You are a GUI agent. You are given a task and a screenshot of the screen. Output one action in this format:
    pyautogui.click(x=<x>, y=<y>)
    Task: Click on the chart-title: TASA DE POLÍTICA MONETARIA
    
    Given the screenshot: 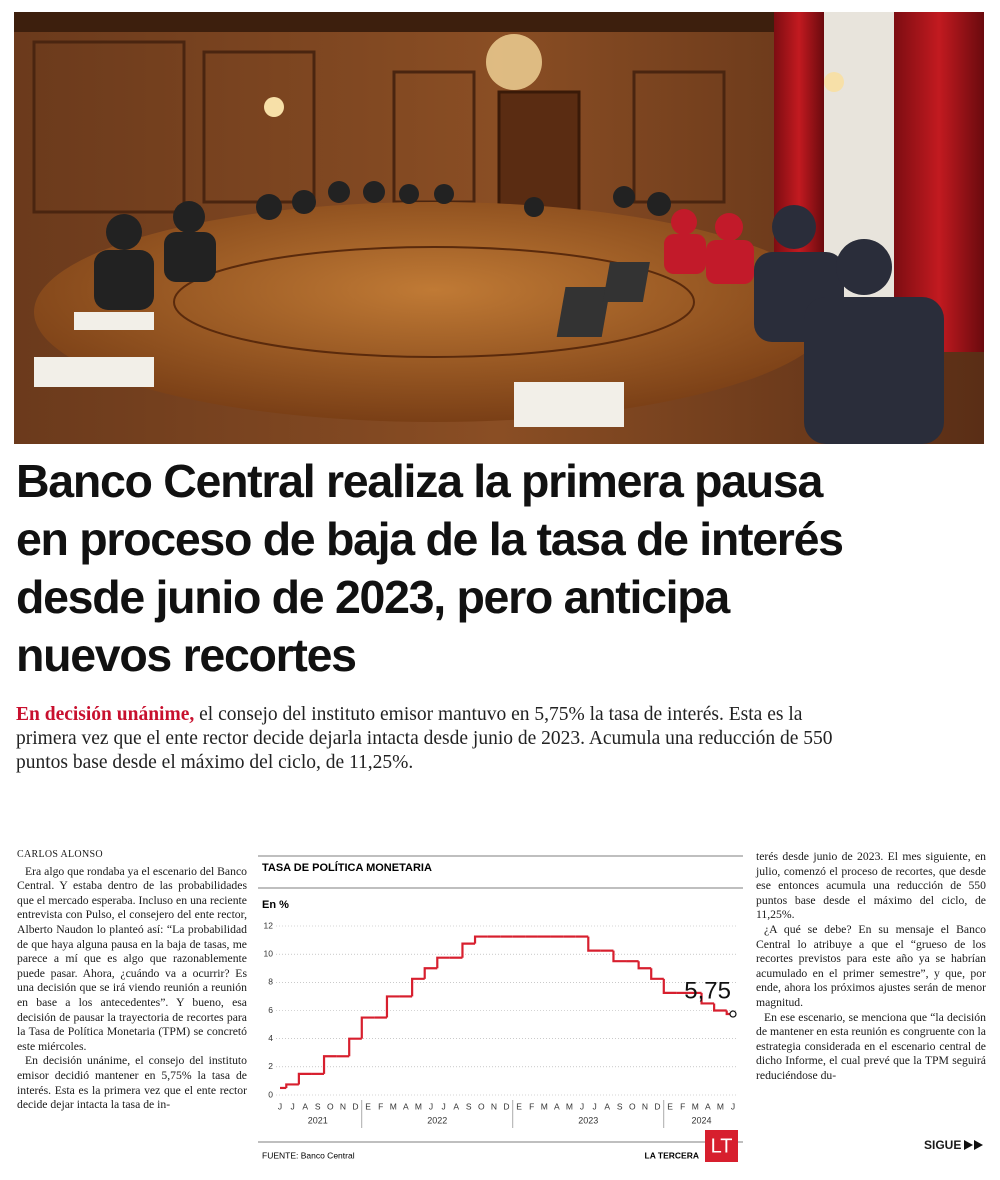 What is the action you would take?
    pyautogui.click(x=347, y=867)
    